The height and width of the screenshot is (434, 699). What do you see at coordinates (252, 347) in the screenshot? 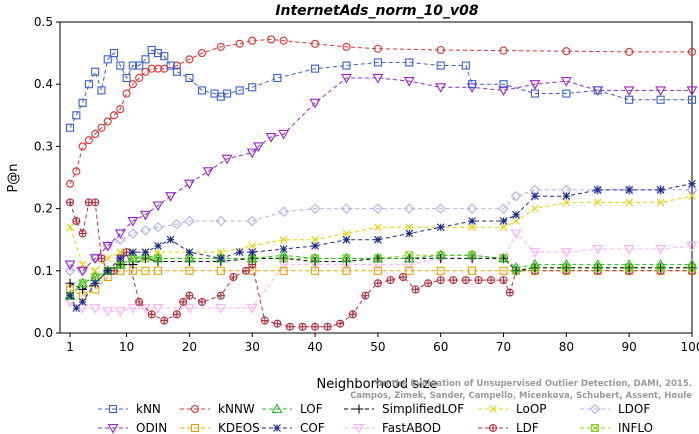
I see `x-tick-label: 30` at bounding box center [252, 347].